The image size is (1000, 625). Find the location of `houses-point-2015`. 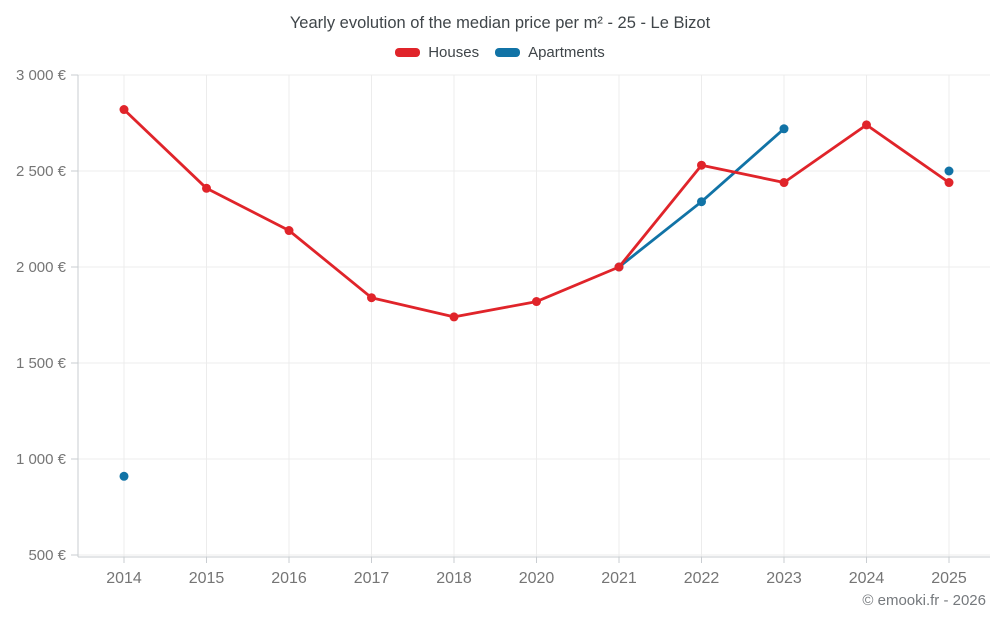

houses-point-2015 is located at coordinates (206, 188).